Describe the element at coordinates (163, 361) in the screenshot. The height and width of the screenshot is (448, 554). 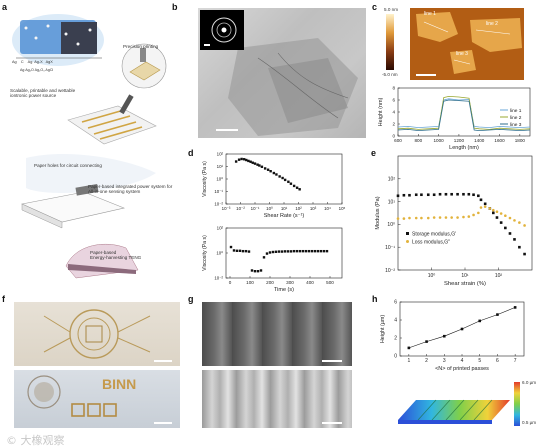
I see `logo-scale-bar` at that location.